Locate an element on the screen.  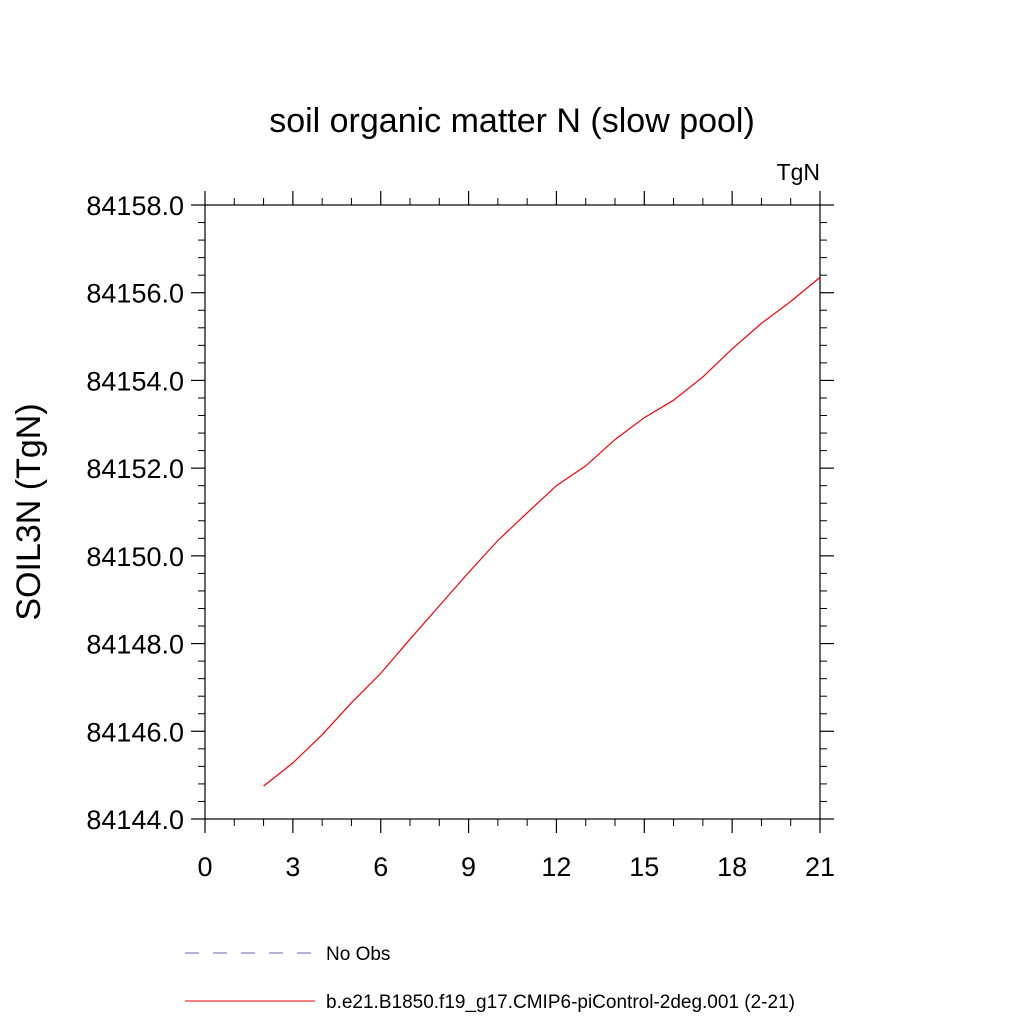
y-tick-label: 84150.0 is located at coordinates (135, 557).